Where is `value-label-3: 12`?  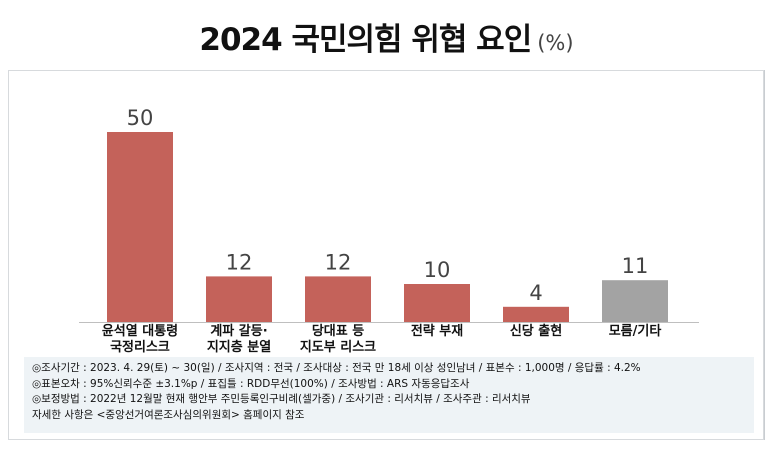
value-label-3: 12 is located at coordinates (338, 262).